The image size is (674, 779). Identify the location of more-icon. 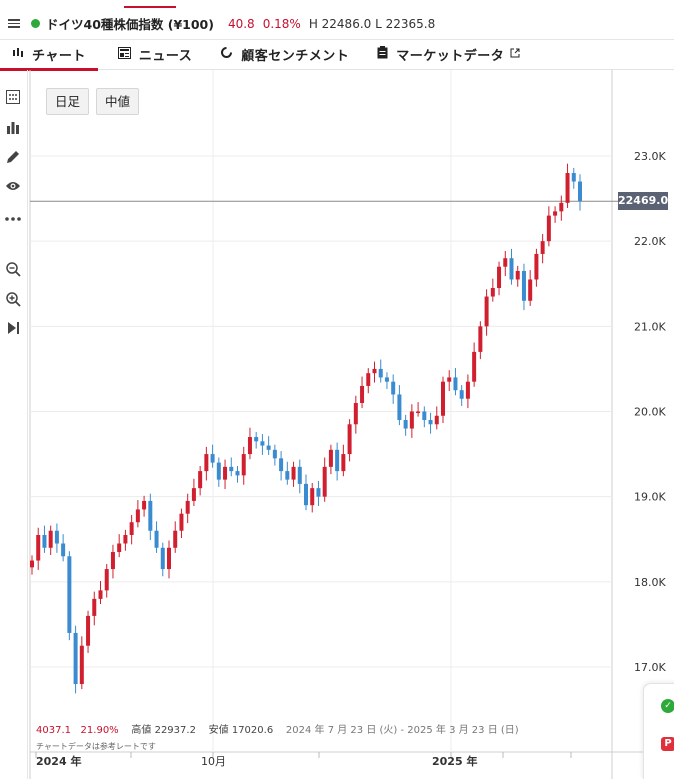
(13, 219).